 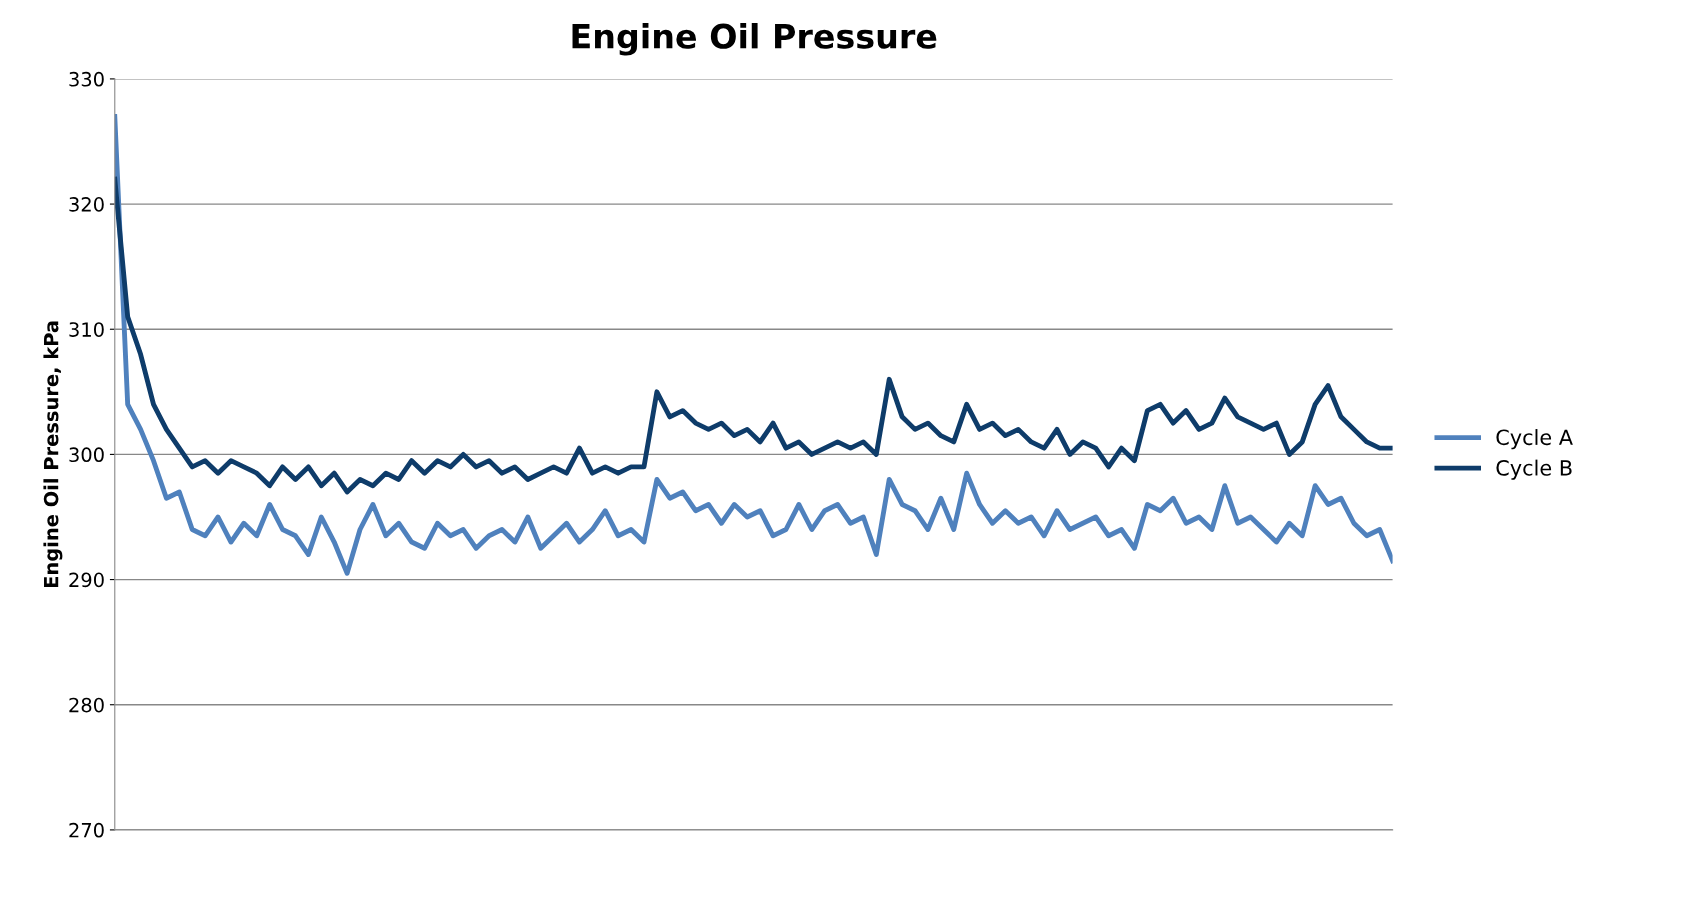 What do you see at coordinates (53, 454) in the screenshot?
I see `y-axis-title: Engine Oil Pressure, kPa` at bounding box center [53, 454].